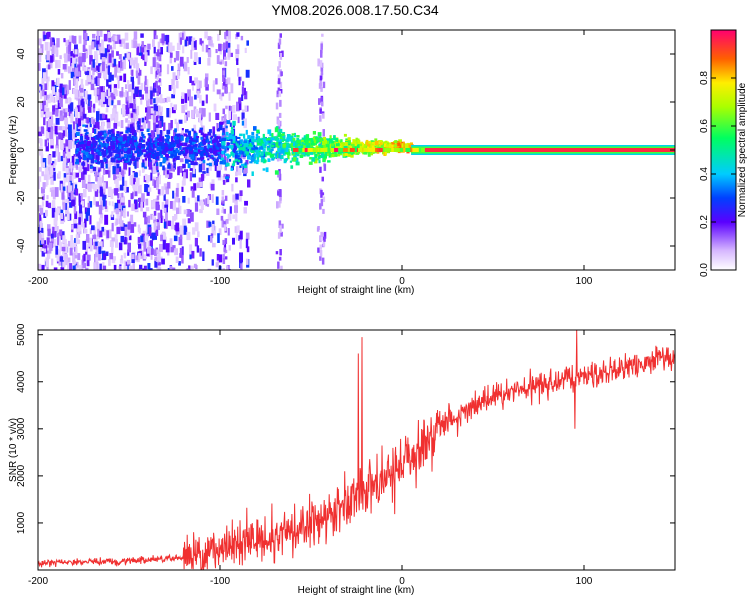  What do you see at coordinates (220, 281) in the screenshot?
I see `heatmap-x-tick-label: -100` at bounding box center [220, 281].